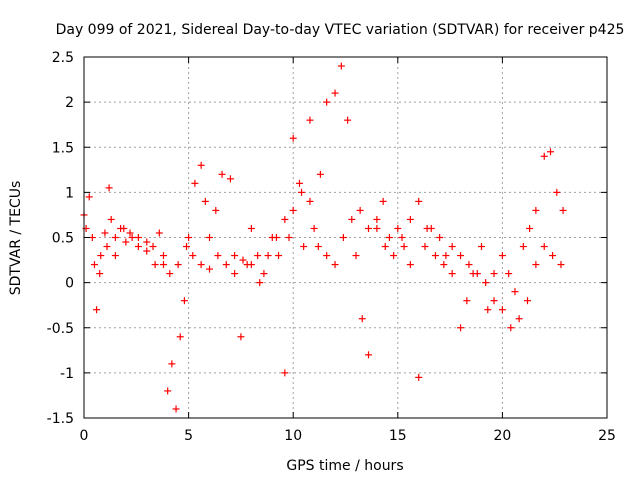  Describe the element at coordinates (63, 239) in the screenshot. I see `y-tick-label: 0.5` at that location.